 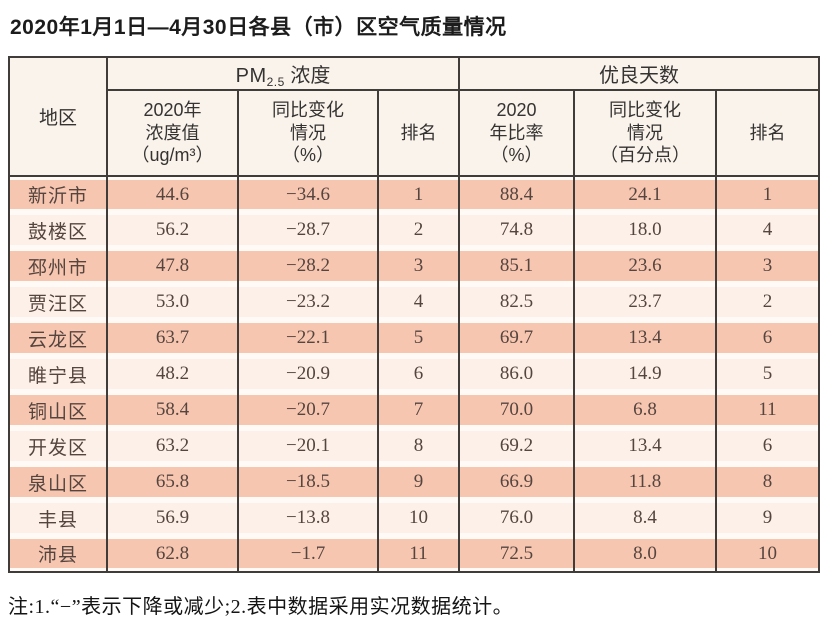 I want to click on region-cell: 鼓楼区, so click(x=58, y=230).